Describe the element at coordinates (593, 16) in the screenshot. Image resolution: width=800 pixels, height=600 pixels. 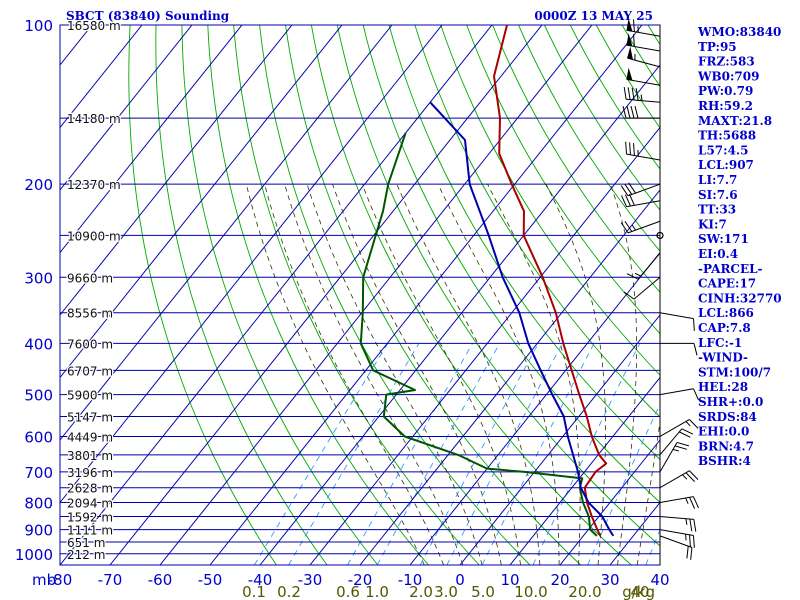
I see `chart-datetime: 0000Z 13 MAY 25` at that location.